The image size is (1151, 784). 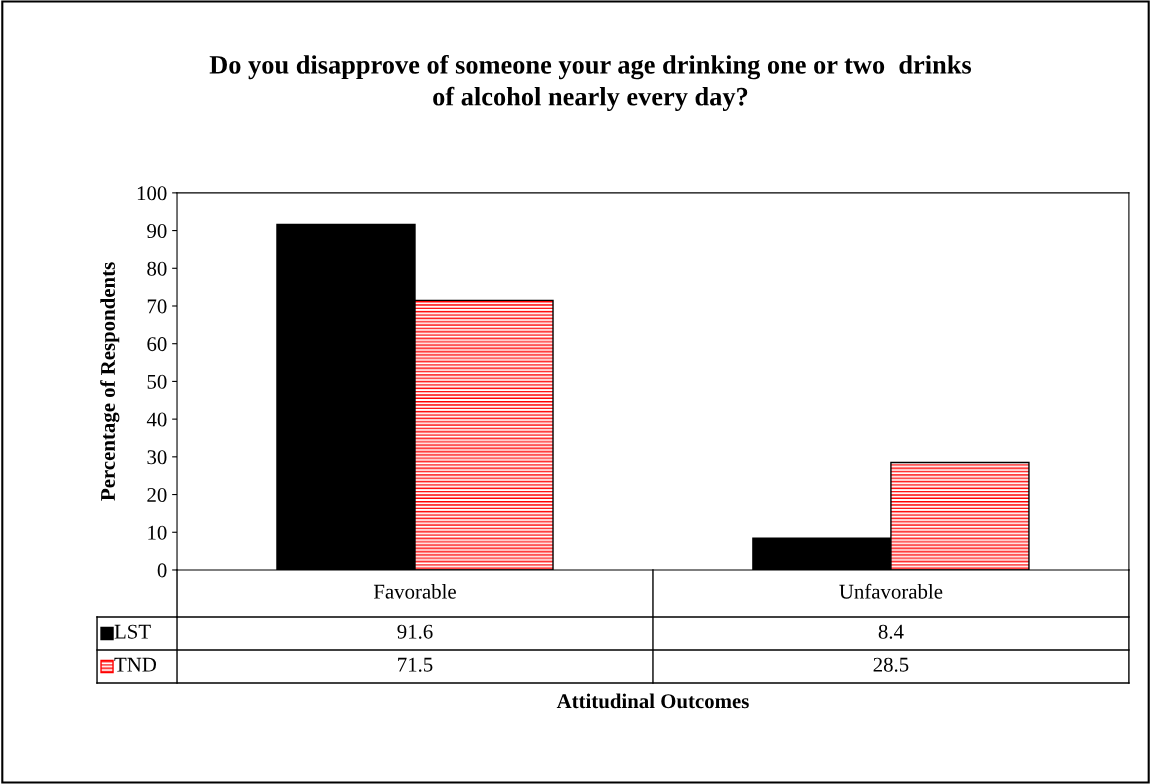 What do you see at coordinates (157, 457) in the screenshot?
I see `y-tick-label: 30` at bounding box center [157, 457].